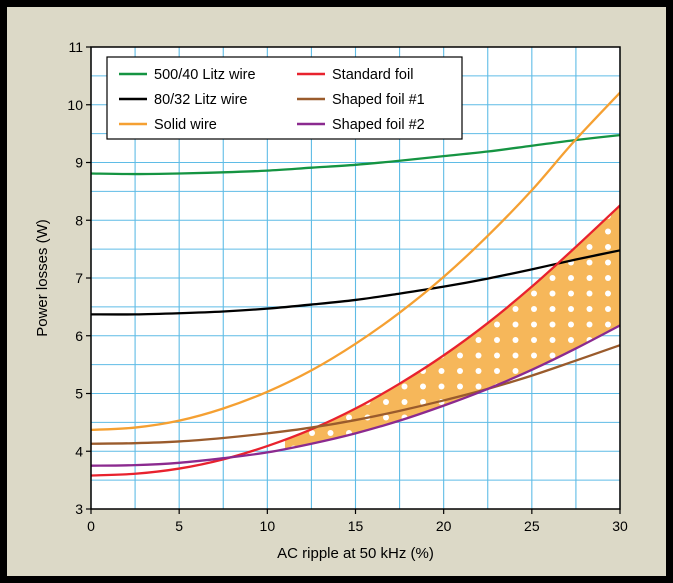 The height and width of the screenshot is (583, 673). What do you see at coordinates (356, 526) in the screenshot?
I see `x-tick-label: 15` at bounding box center [356, 526].